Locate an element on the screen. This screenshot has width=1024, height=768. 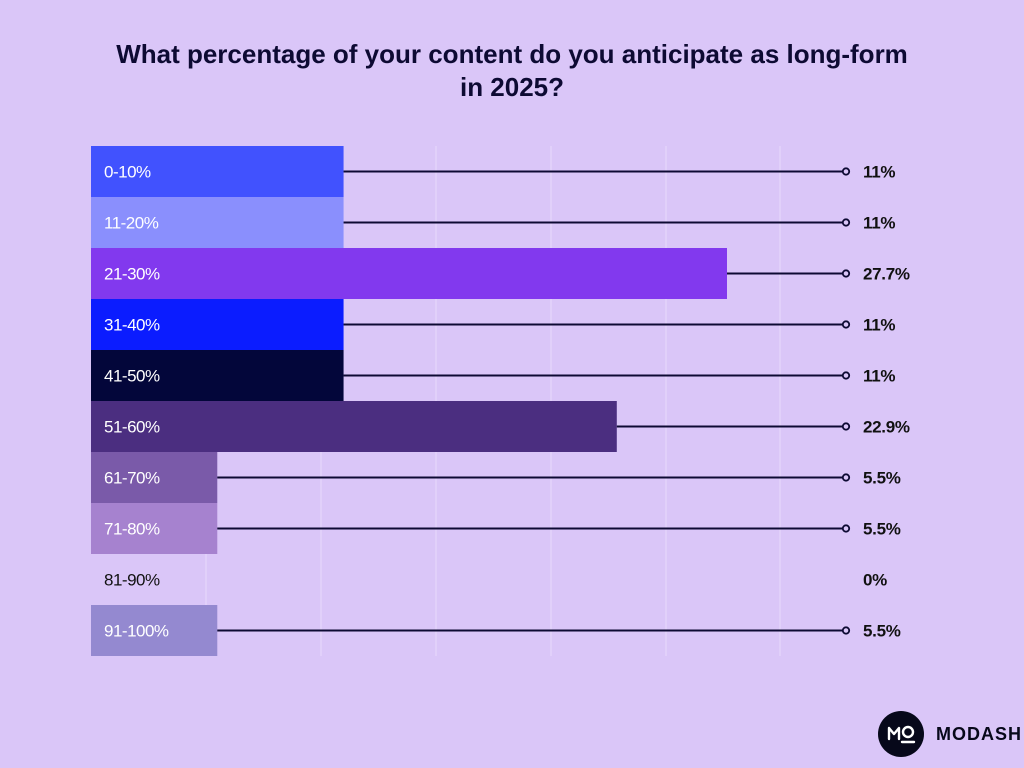
chart-title-line-2: in 2025? is located at coordinates (512, 87).